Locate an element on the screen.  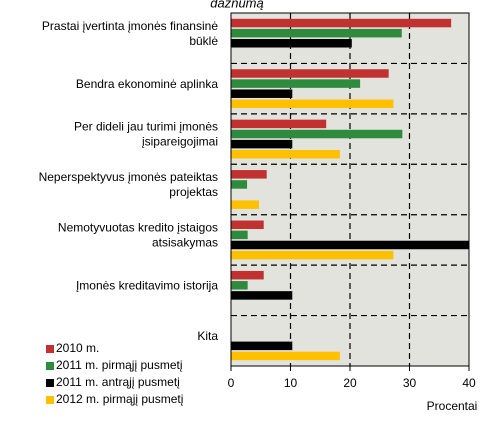
legend-label: 2011 m. pirmąjį pusmetį is located at coordinates (119, 365).